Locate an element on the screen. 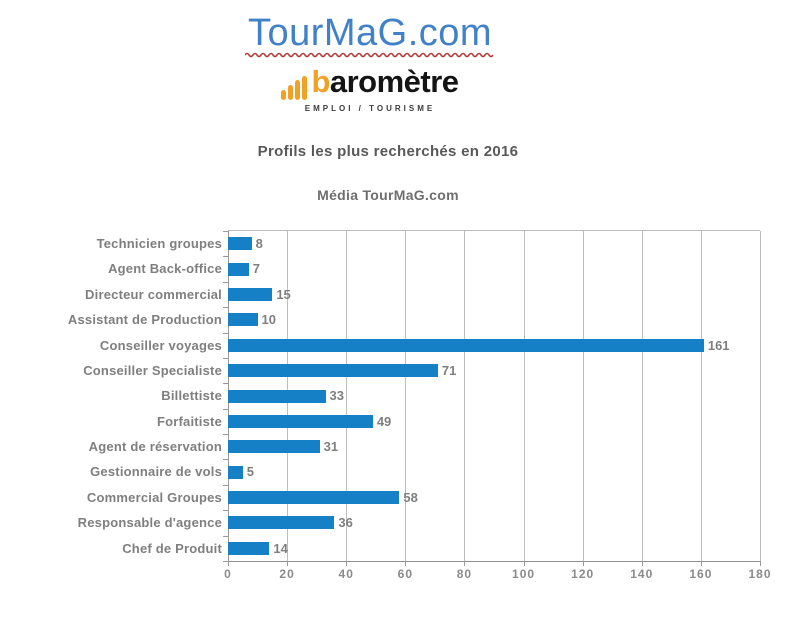  bar-value-label: 33 is located at coordinates (336, 396).